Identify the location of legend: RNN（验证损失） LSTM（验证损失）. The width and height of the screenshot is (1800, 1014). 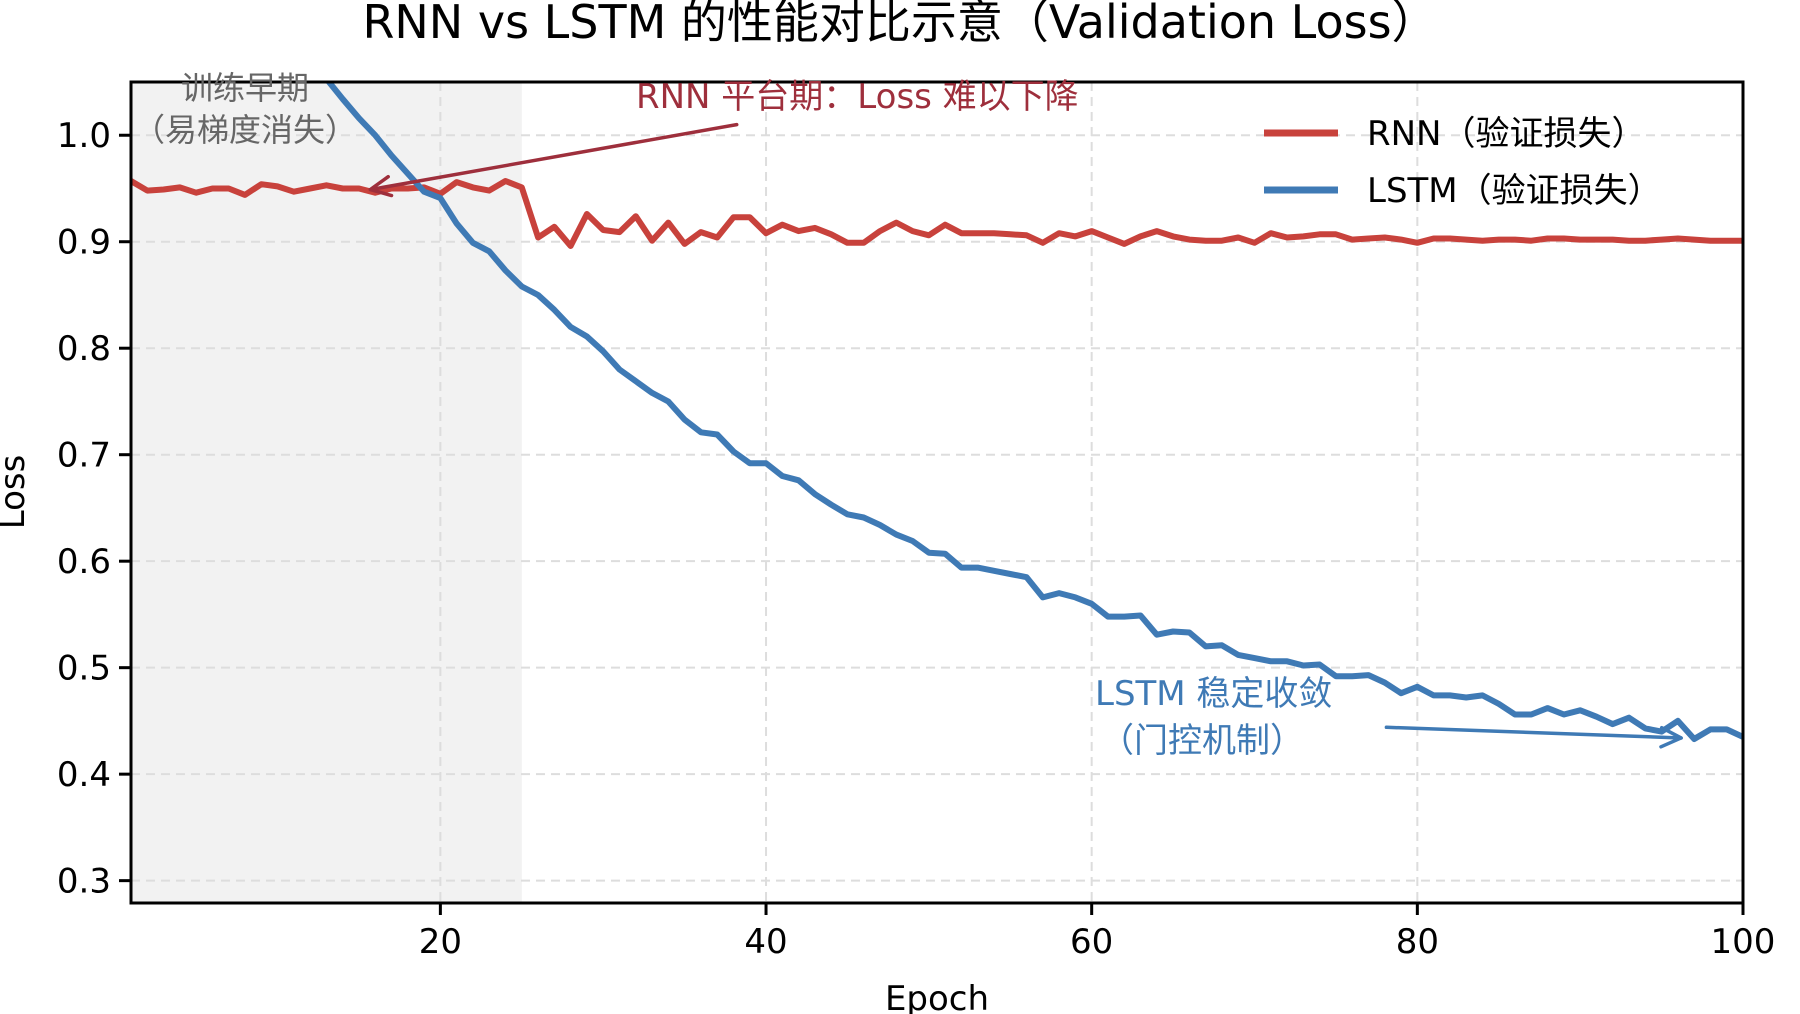
(1463, 162).